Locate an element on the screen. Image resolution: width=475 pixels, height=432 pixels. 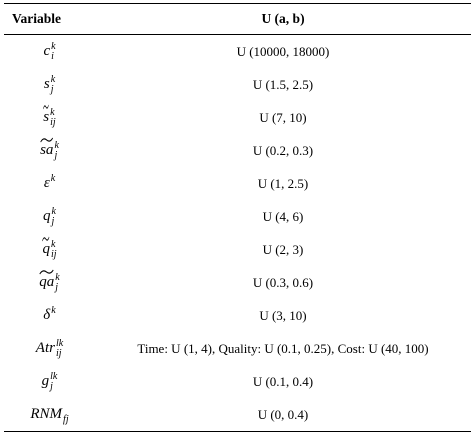
variable-cell: sa k j is located at coordinates (49, 150).